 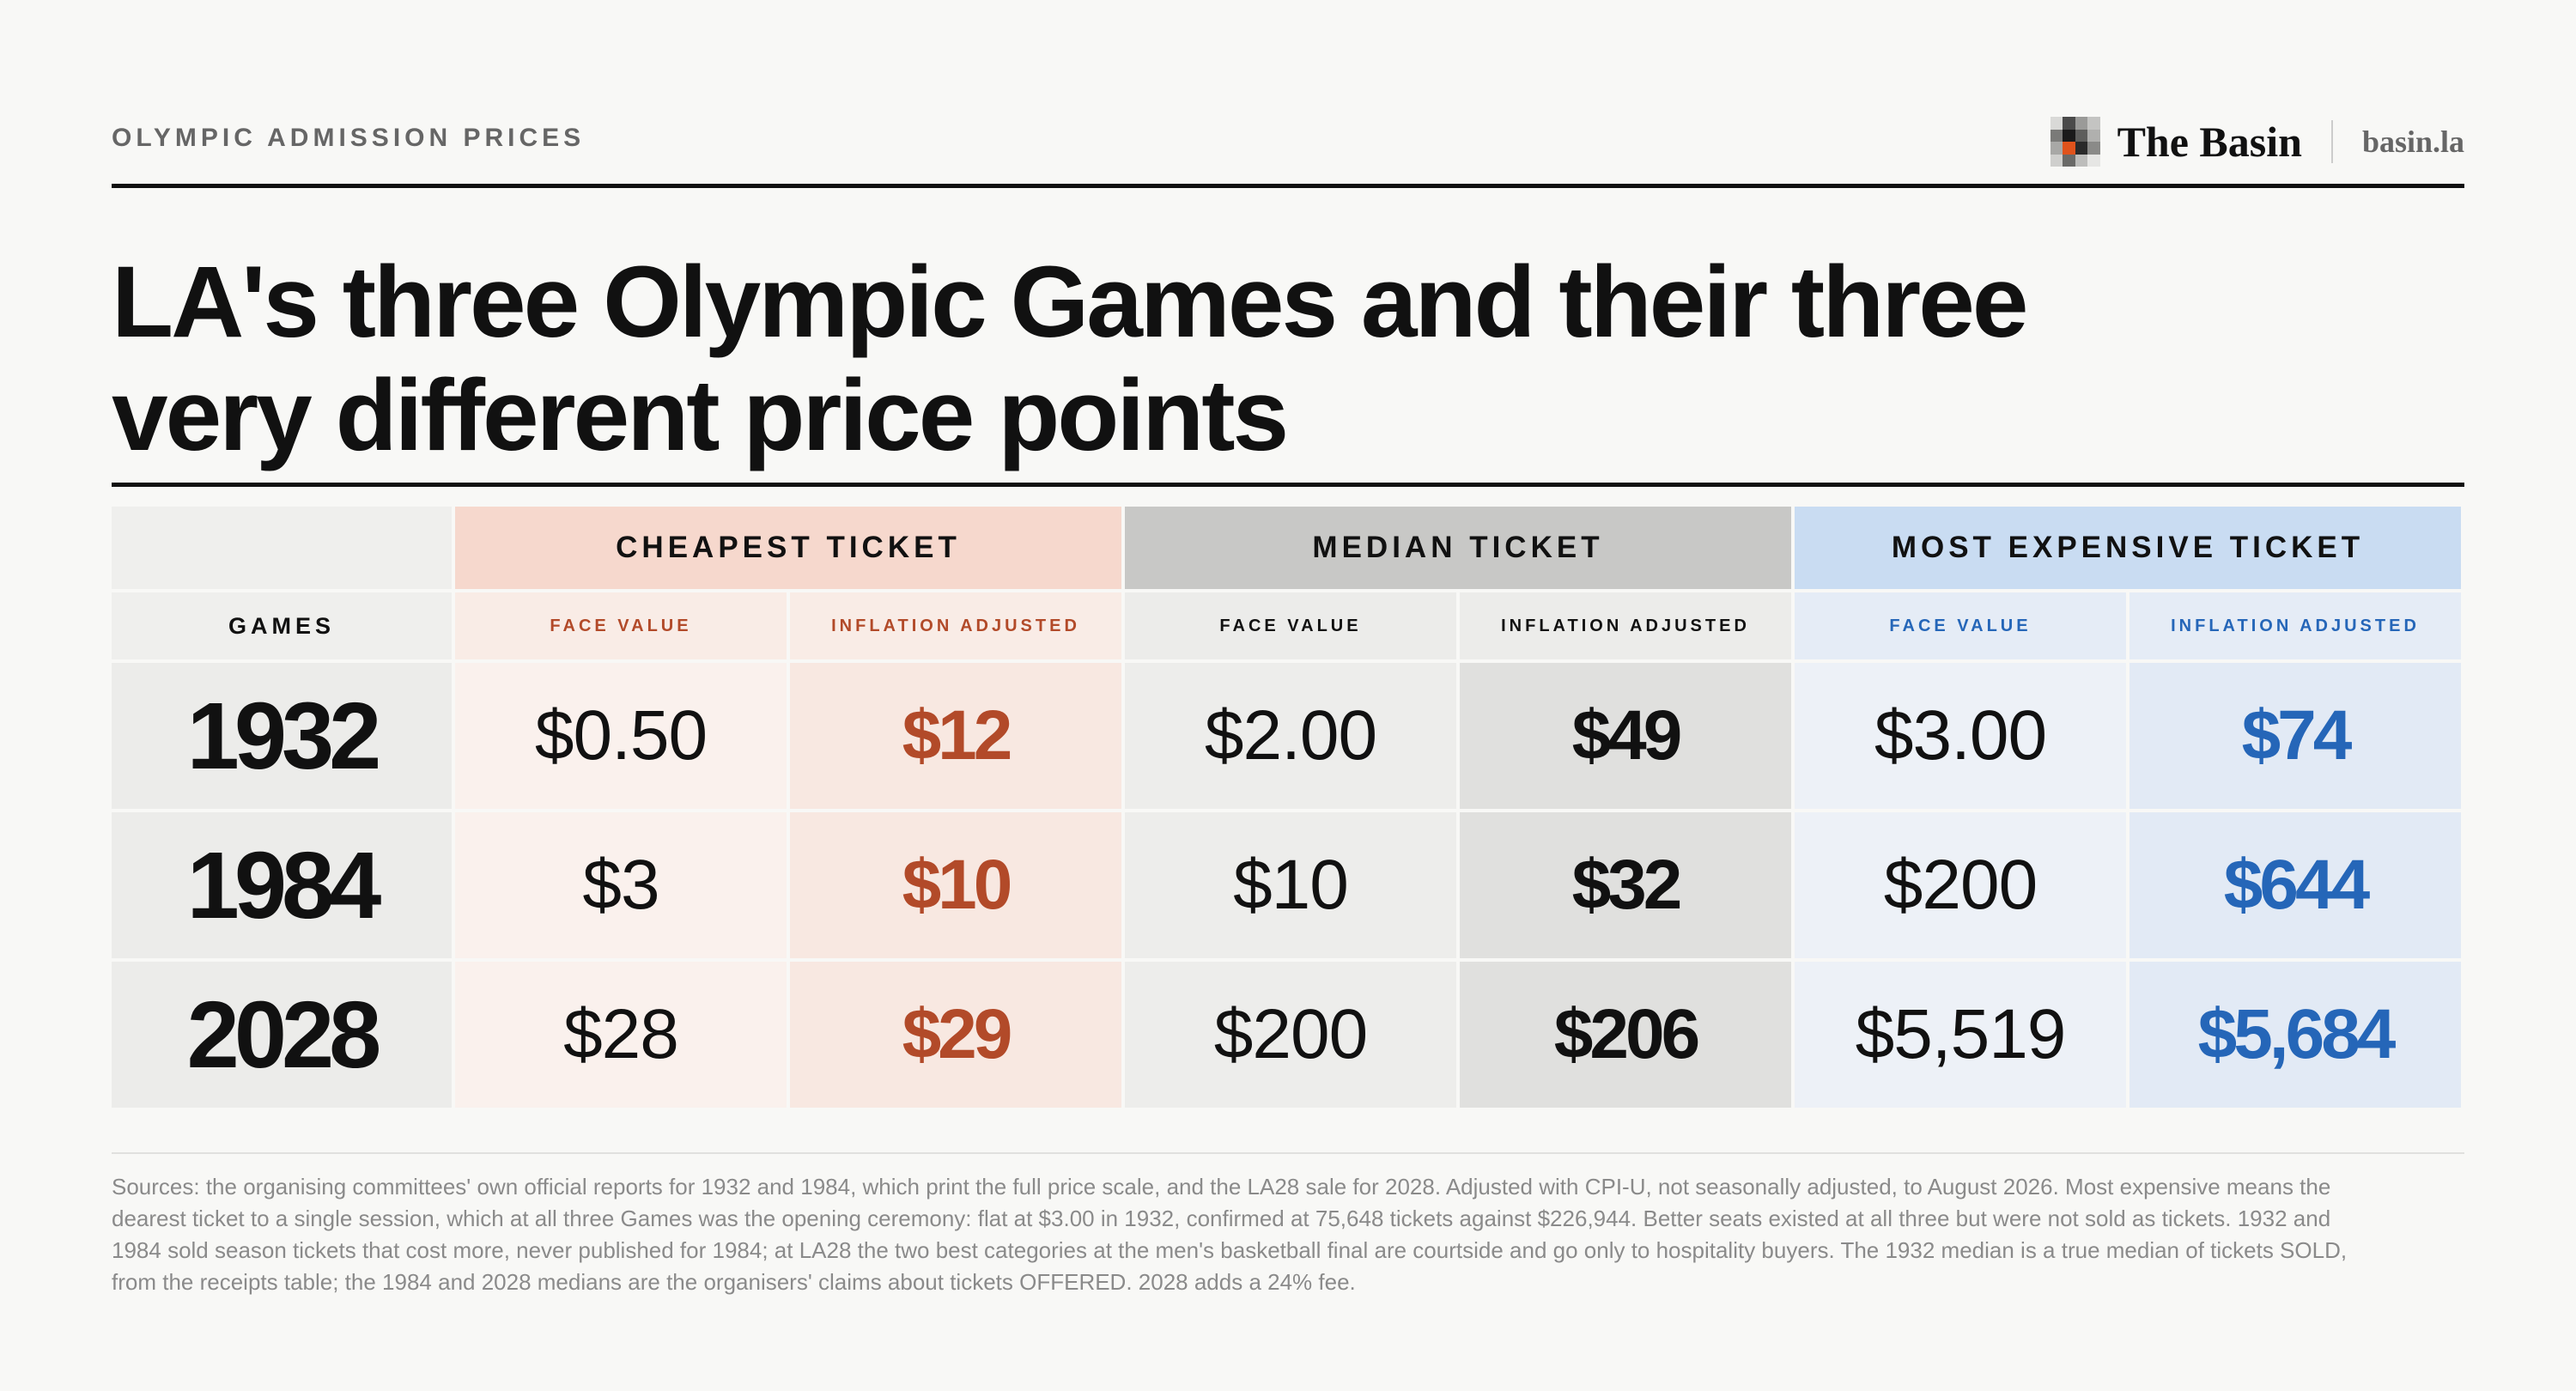 What do you see at coordinates (1290, 1035) in the screenshot?
I see `median-face-cell: $200` at bounding box center [1290, 1035].